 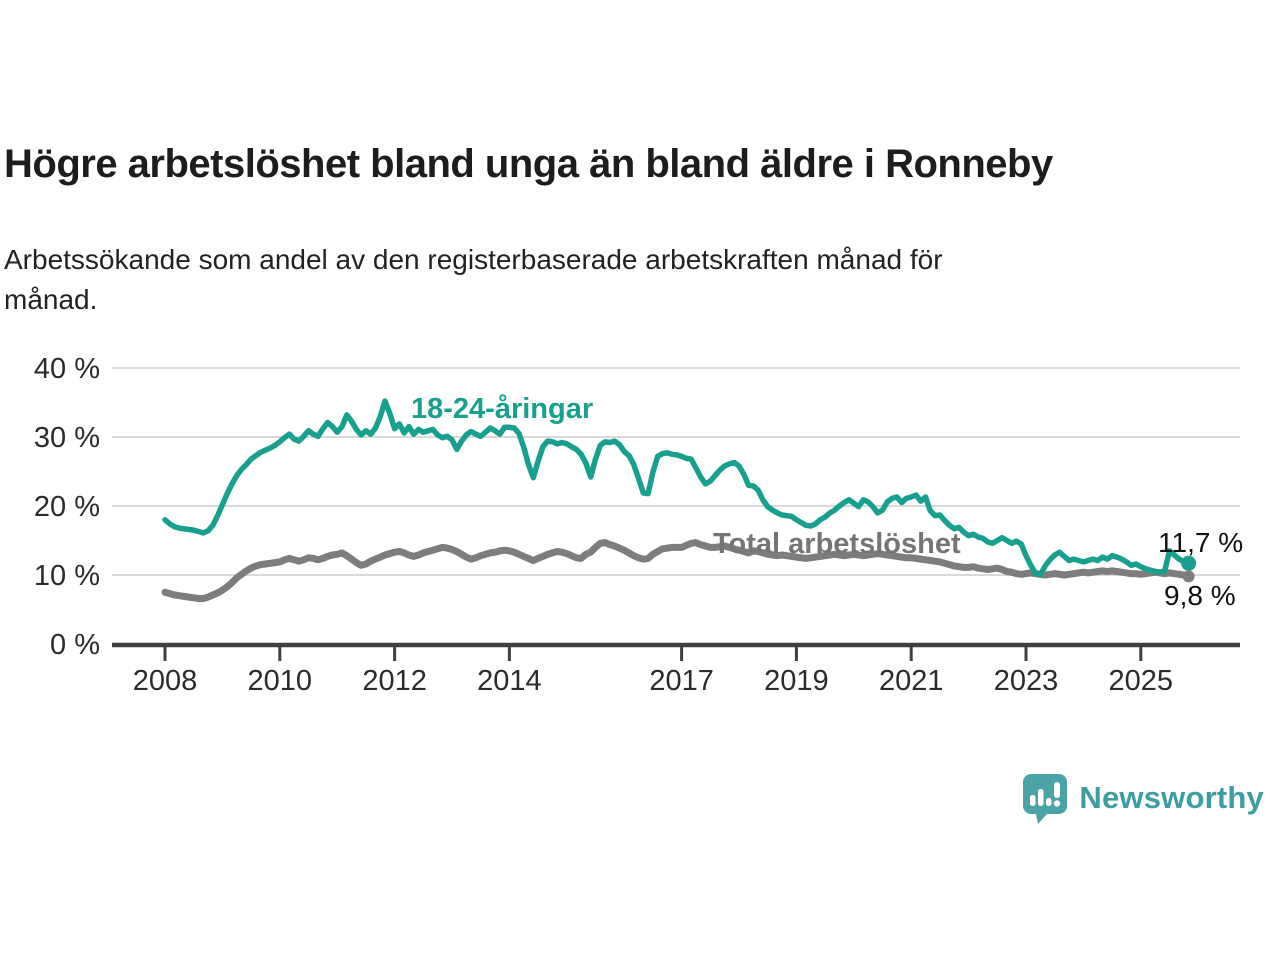 What do you see at coordinates (1189, 563) in the screenshot?
I see `endpoint-dot-young` at bounding box center [1189, 563].